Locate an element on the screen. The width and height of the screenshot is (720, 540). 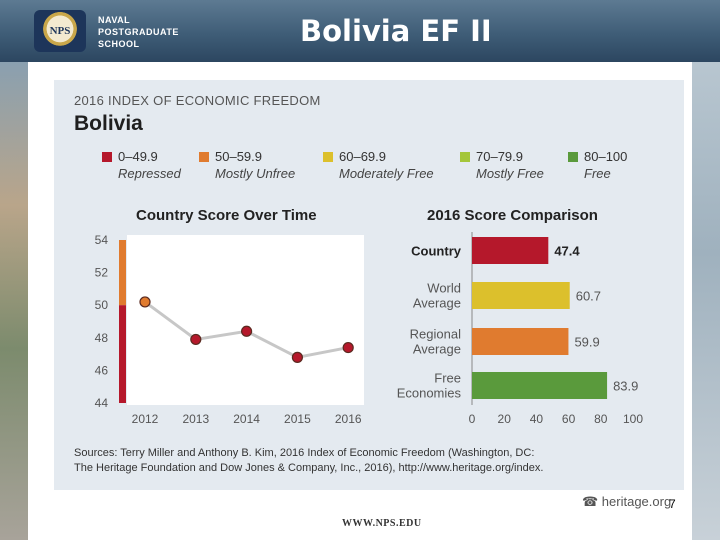
slide-title: Bolivia EF II is located at coordinates (396, 31).